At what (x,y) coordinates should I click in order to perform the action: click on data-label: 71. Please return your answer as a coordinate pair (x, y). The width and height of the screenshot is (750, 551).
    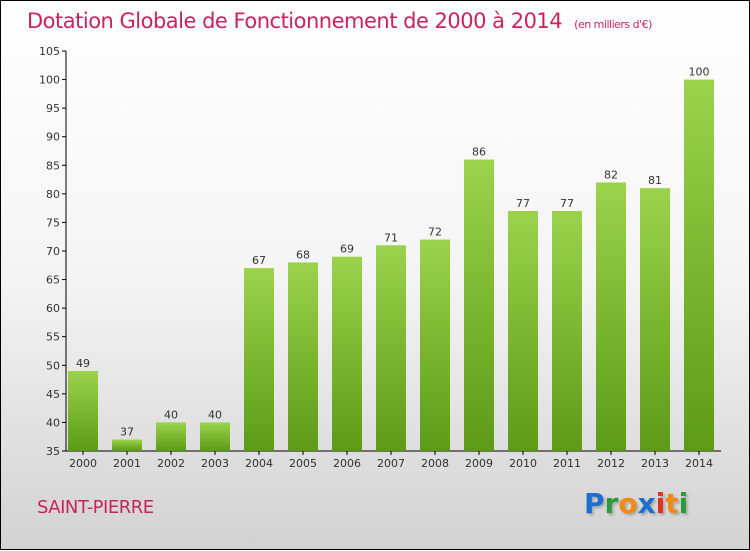
    Looking at the image, I should click on (391, 237).